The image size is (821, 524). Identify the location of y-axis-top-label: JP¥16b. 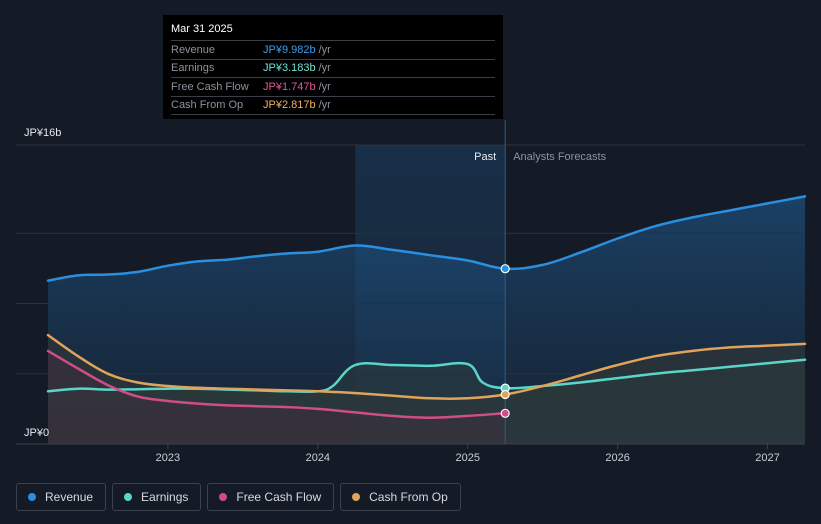
(42, 133).